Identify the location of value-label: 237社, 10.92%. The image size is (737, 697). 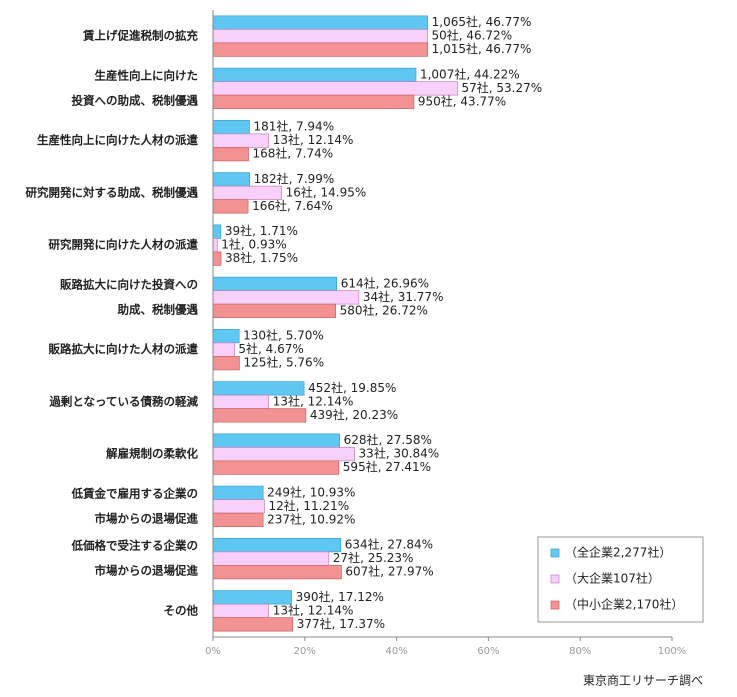
(311, 518).